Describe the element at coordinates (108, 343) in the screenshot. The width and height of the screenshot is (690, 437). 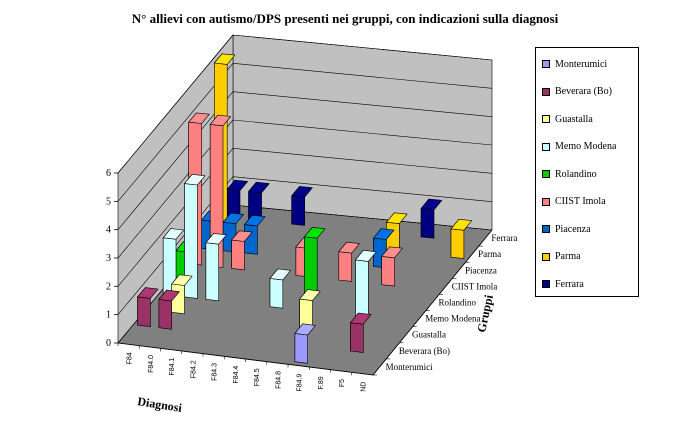
I see `y-tick-label: 0` at that location.